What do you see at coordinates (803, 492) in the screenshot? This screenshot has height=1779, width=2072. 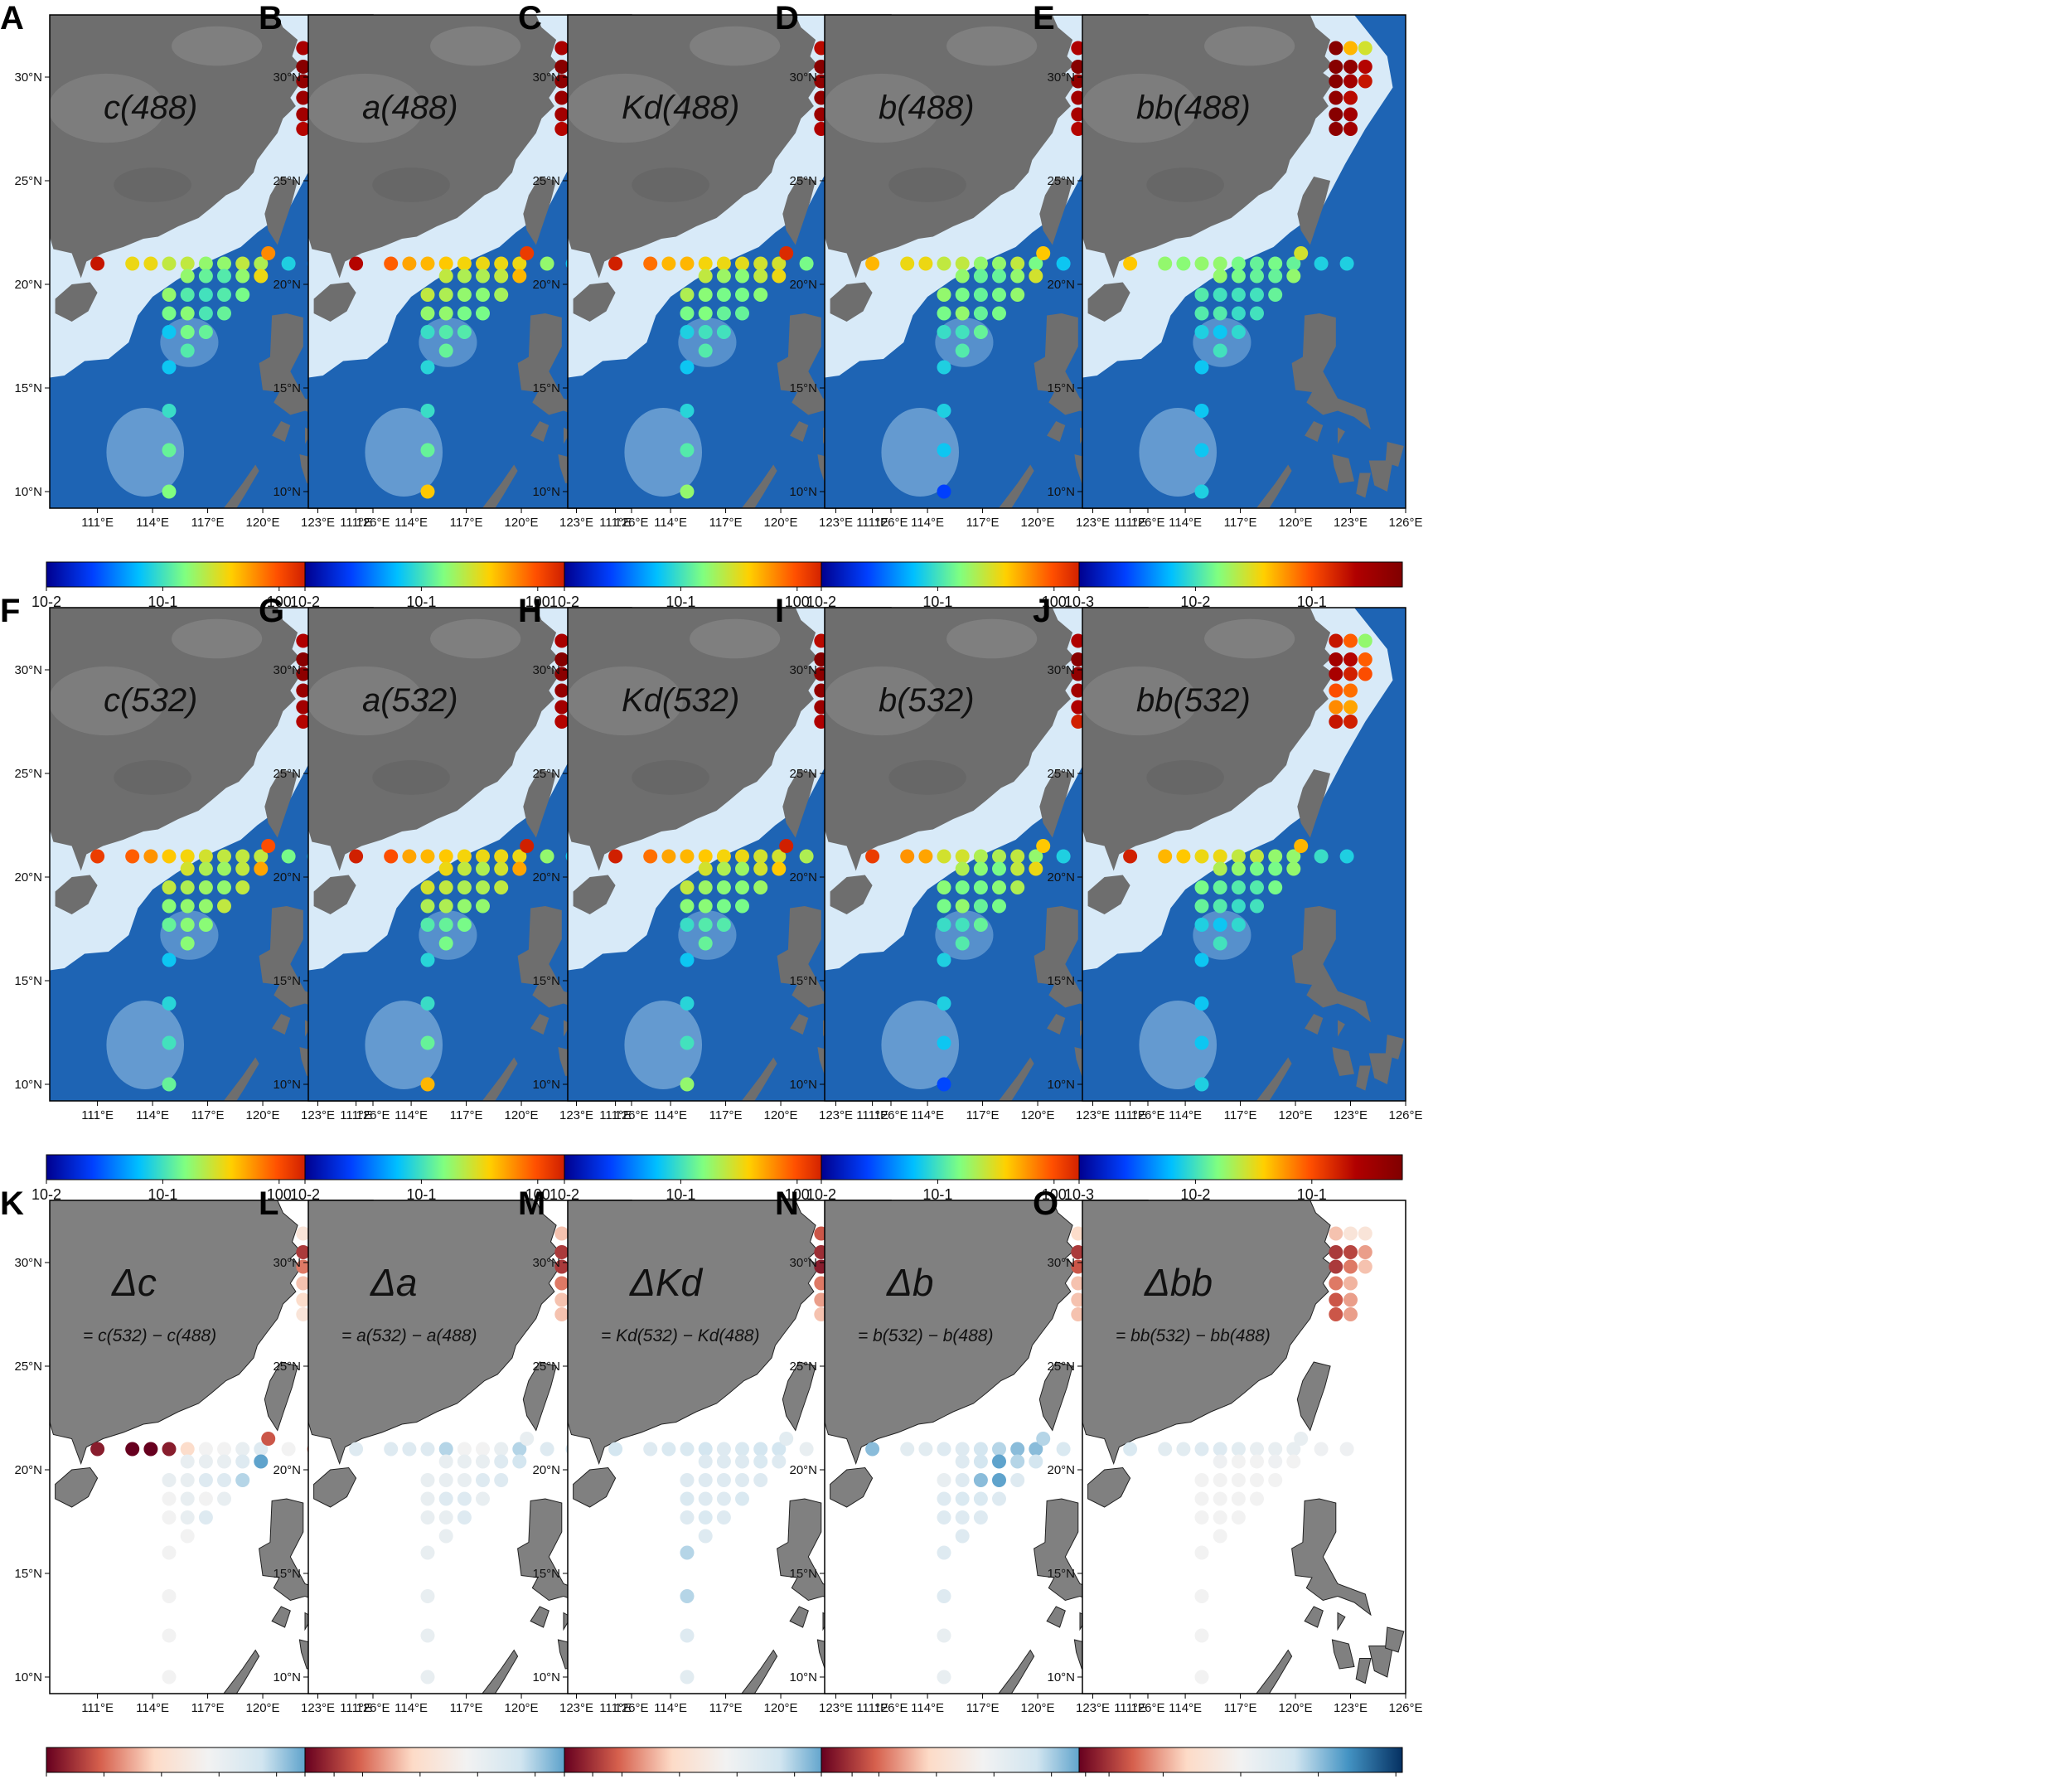 I see `lat-tick-label: 10°N` at bounding box center [803, 492].